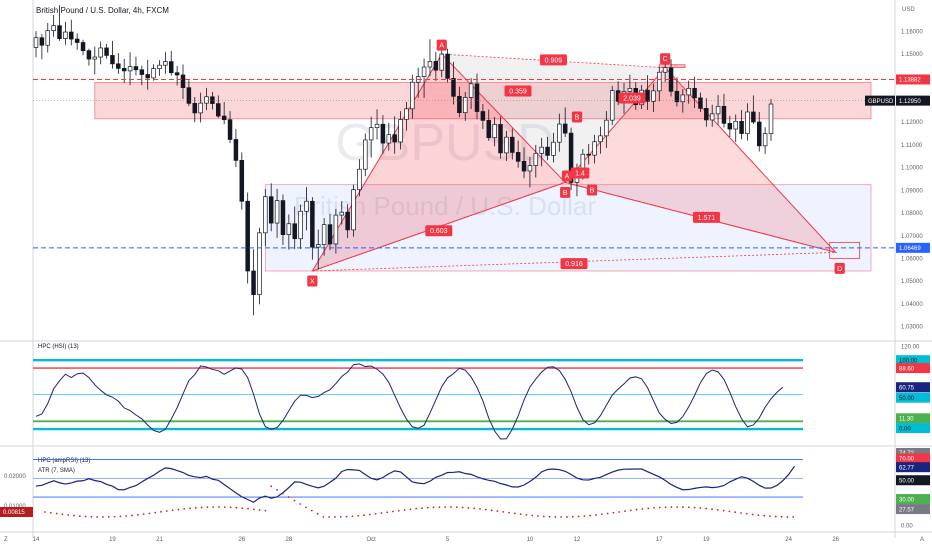 The height and width of the screenshot is (555, 932). I want to click on axis-currency: USD, so click(908, 10).